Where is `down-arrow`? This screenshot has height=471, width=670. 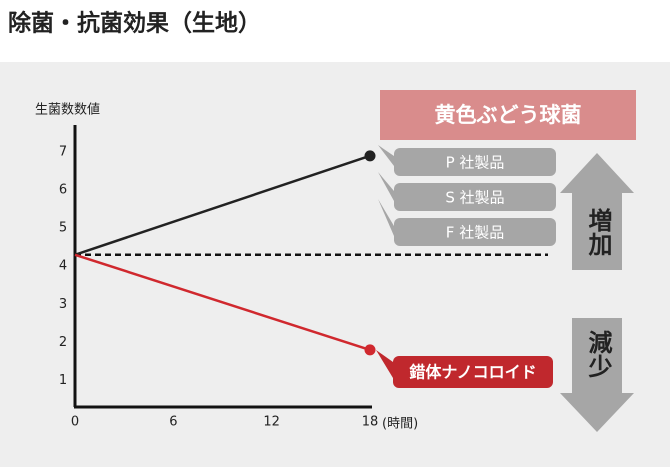 down-arrow is located at coordinates (597, 375).